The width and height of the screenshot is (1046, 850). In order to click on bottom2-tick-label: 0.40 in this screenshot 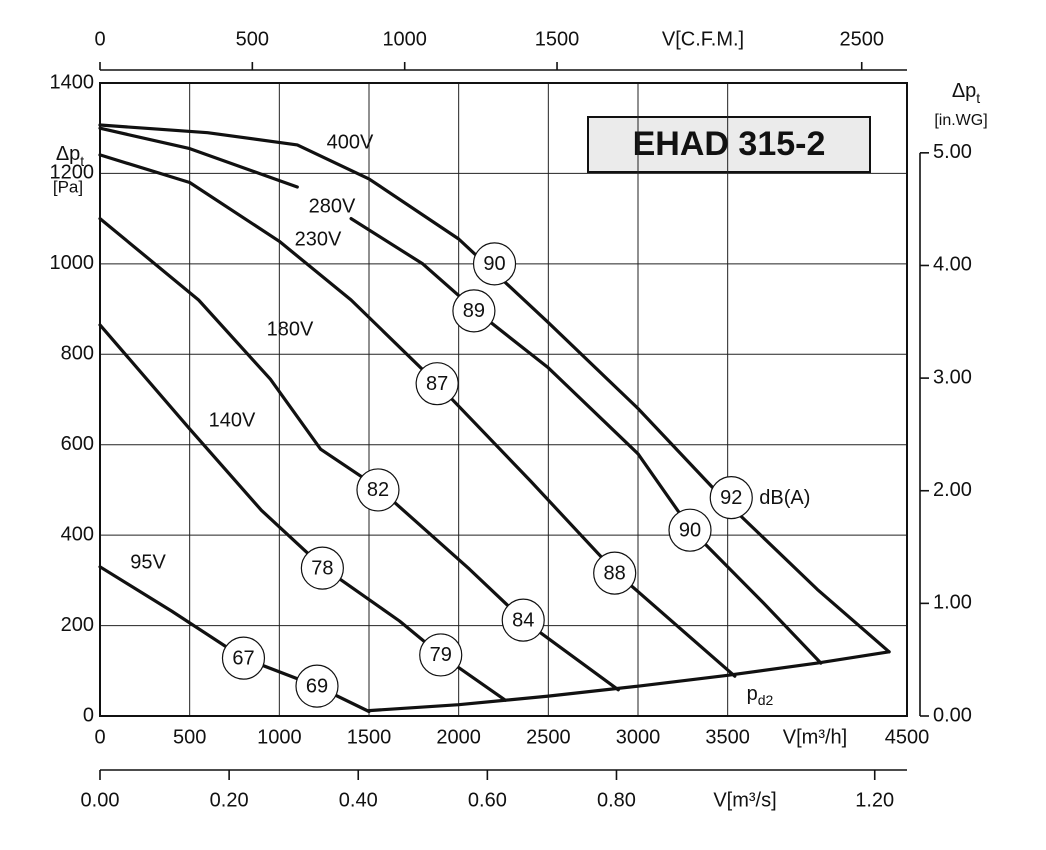, I will do `click(358, 800)`.